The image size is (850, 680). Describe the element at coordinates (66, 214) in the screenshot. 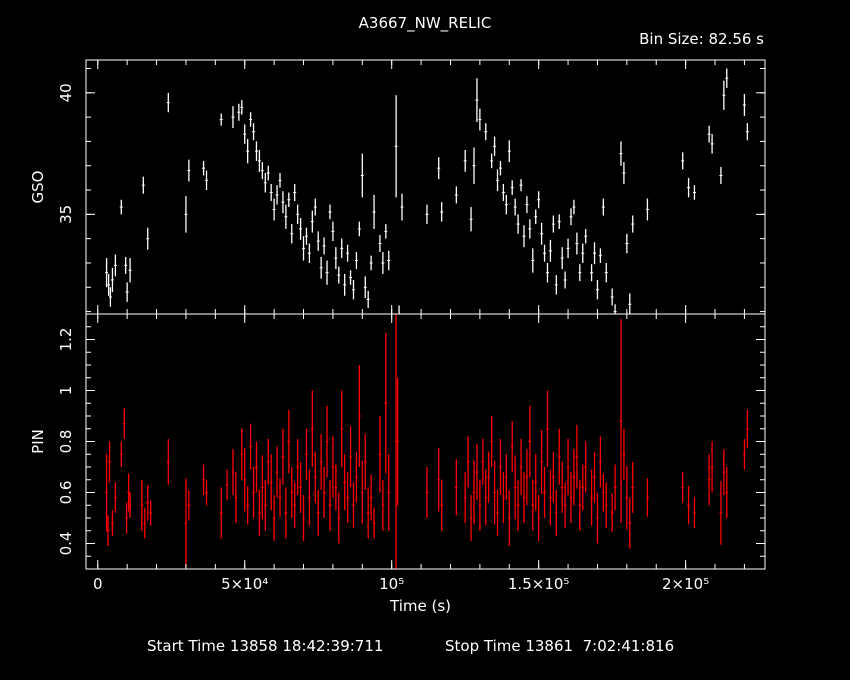

I see `y-tick-label: 35` at that location.